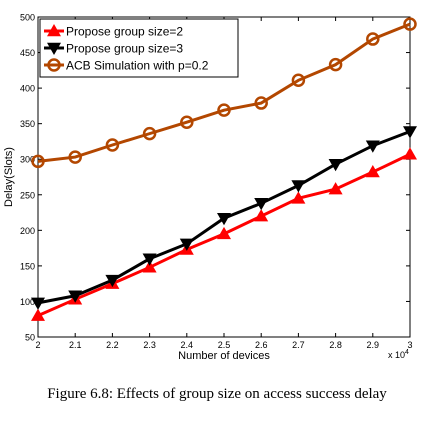 The image size is (434, 424). What do you see at coordinates (149, 345) in the screenshot?
I see `x-tick-label: 2.3` at bounding box center [149, 345].